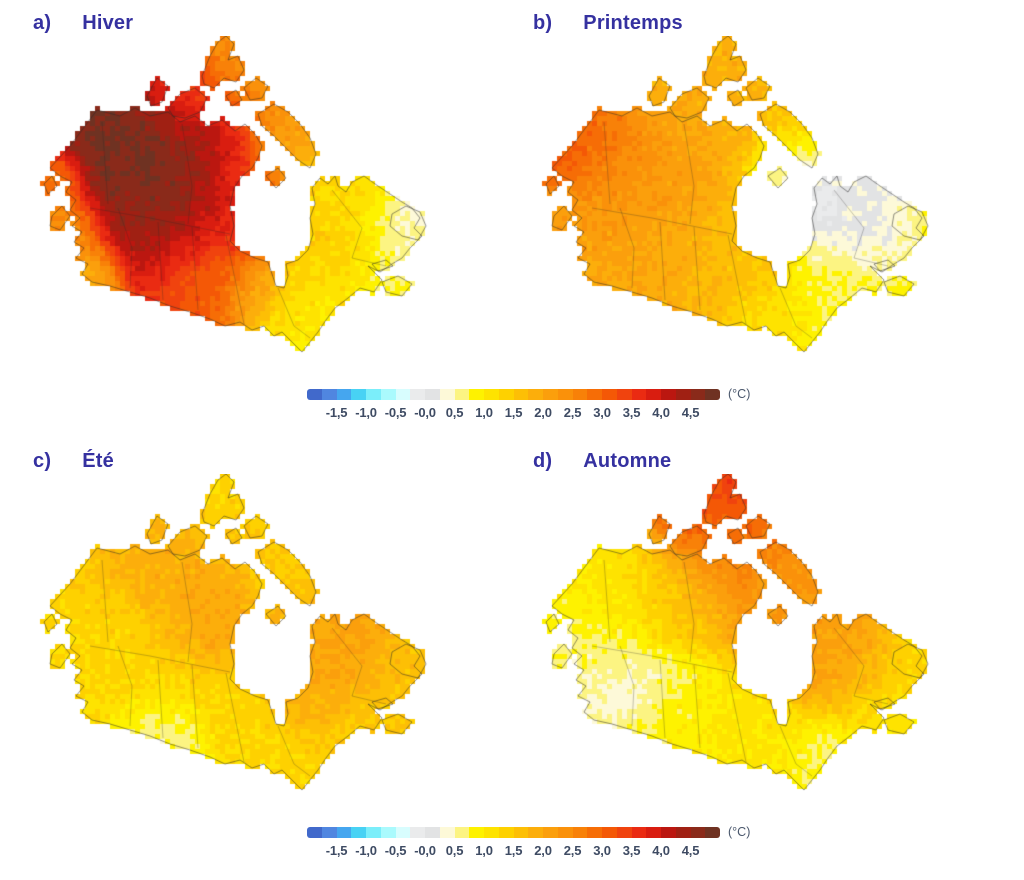 This screenshot has height=880, width=1024. I want to click on panel-letter-b: b), so click(543, 23).